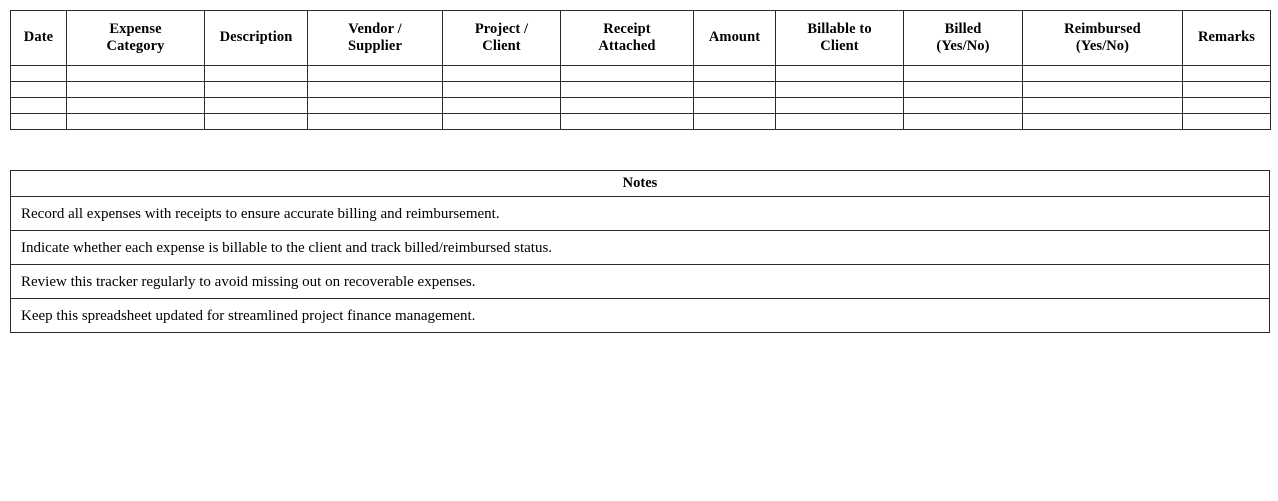 The height and width of the screenshot is (501, 1278). I want to click on column-header-project: Project / Client, so click(501, 38).